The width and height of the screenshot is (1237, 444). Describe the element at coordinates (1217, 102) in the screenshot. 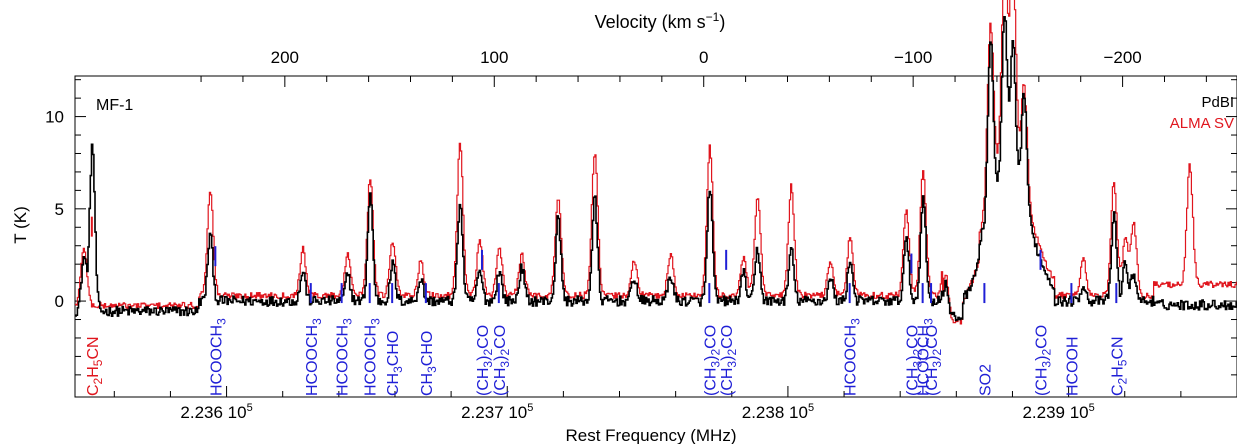

I see `legend-pdbi: PdBI` at that location.